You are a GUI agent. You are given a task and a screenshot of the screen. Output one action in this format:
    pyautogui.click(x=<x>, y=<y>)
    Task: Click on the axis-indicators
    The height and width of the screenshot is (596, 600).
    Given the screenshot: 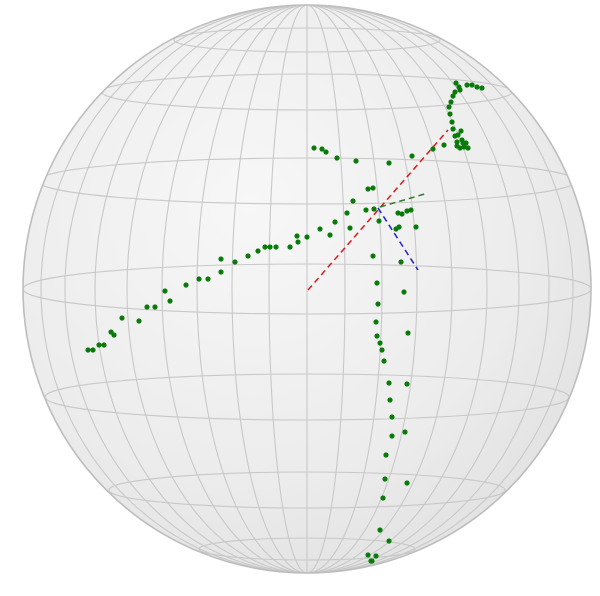 What is the action you would take?
    pyautogui.click(x=378, y=210)
    